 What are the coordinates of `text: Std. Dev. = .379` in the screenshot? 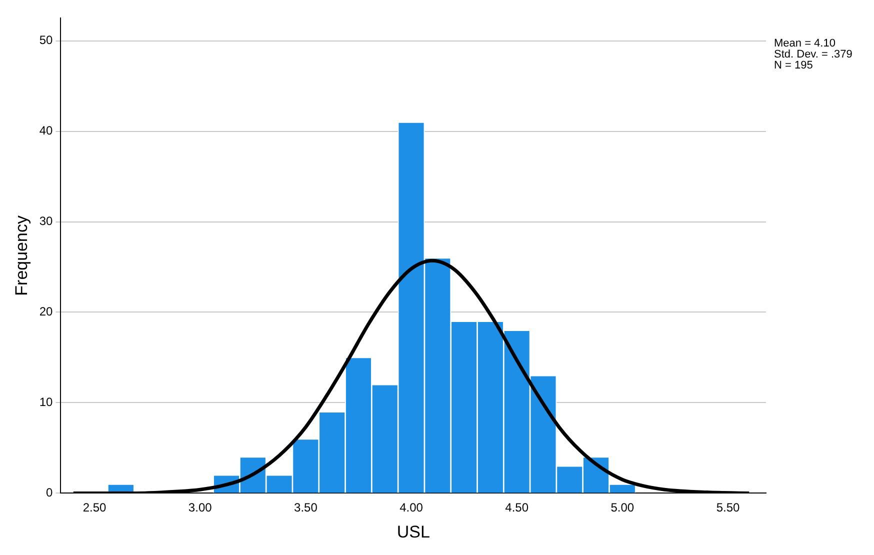 It's located at (813, 54).